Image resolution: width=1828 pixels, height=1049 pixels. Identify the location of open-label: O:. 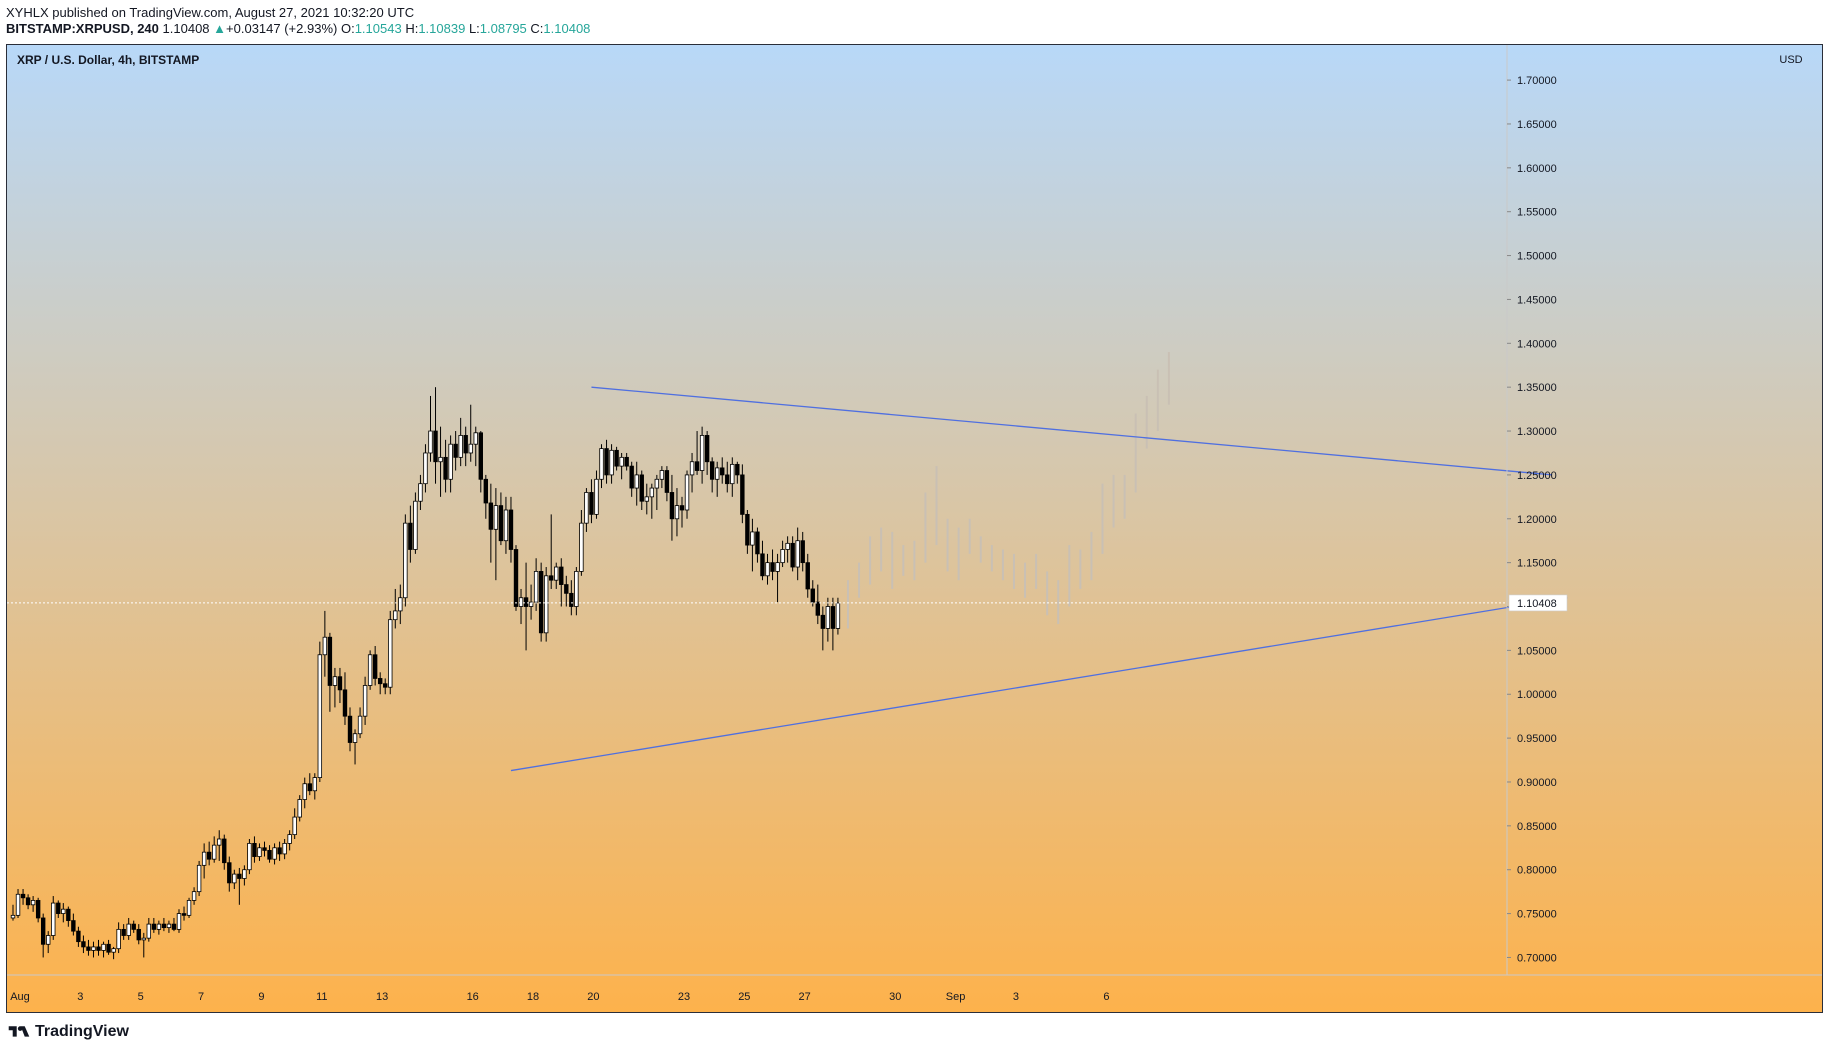
(347, 28).